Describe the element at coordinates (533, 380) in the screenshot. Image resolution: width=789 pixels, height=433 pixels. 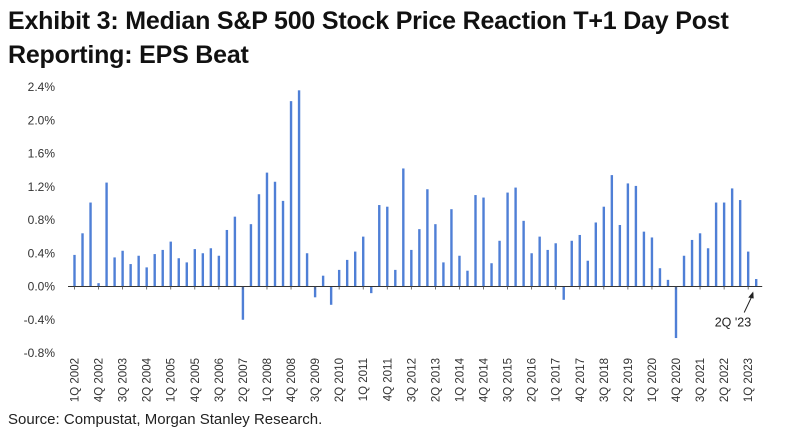
I see `x-tick-label: 2Q 2016` at that location.